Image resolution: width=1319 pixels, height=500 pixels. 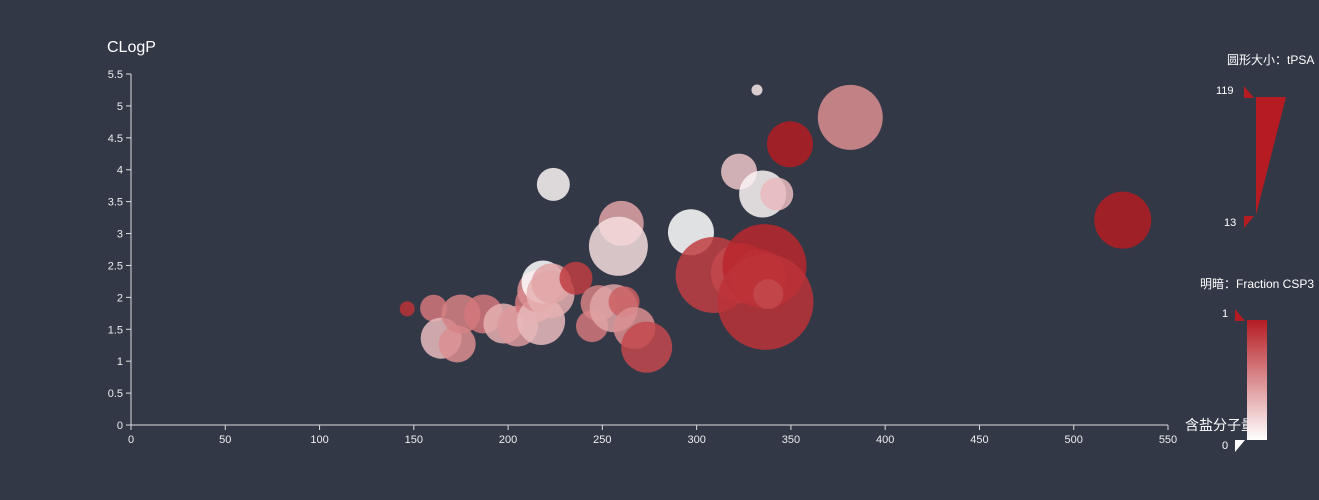 What do you see at coordinates (1225, 314) in the screenshot?
I see `color-visual-map-max-label: 1` at bounding box center [1225, 314].